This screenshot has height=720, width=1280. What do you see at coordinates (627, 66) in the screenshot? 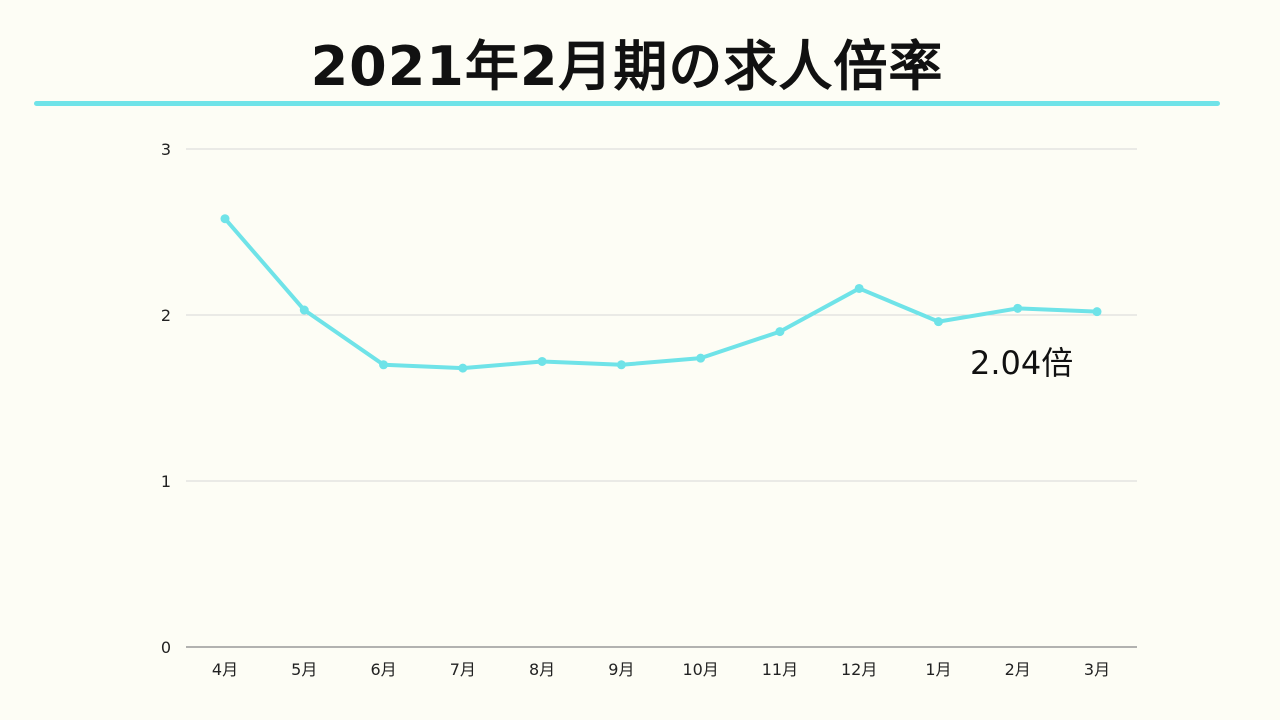
I see `chart-title: 2021年2月期の求人倍率` at bounding box center [627, 66].